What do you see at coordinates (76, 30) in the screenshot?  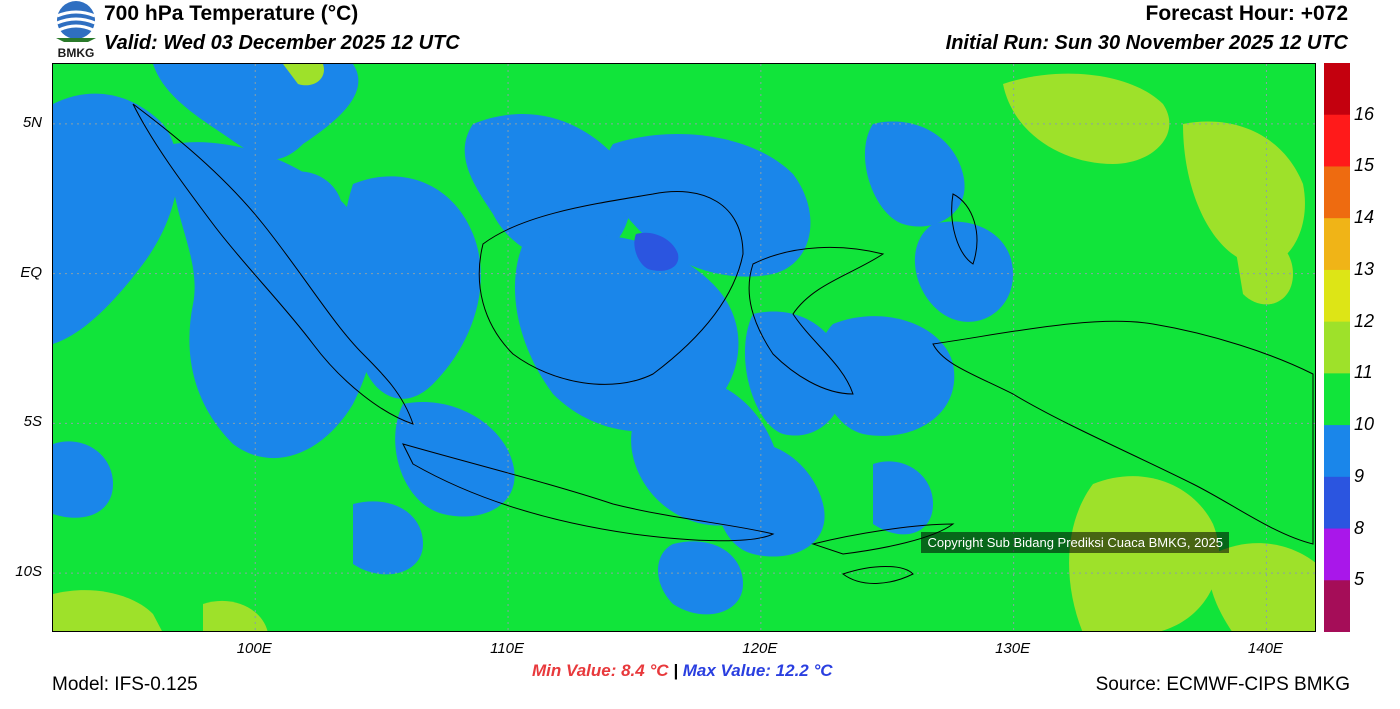 I see `bmkg-logo: BMKG` at bounding box center [76, 30].